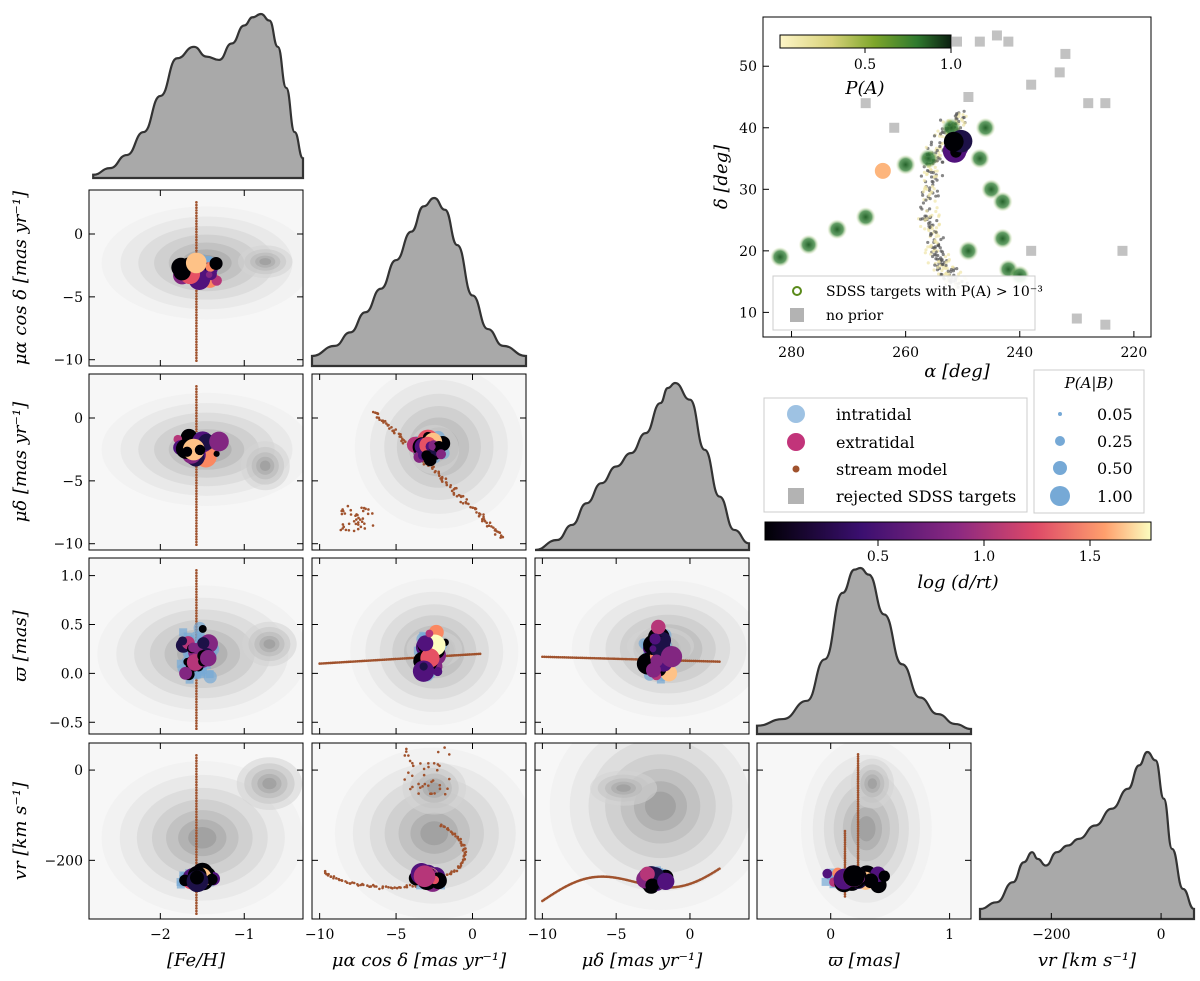 This screenshot has width=1200, height=981. I want to click on x-tick-label: 0, so click(472, 935).